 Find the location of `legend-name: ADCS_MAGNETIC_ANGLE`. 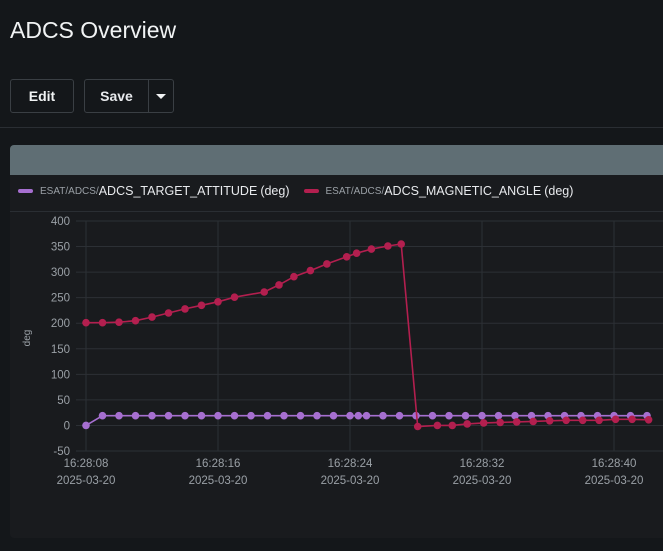

legend-name: ADCS_MAGNETIC_ANGLE is located at coordinates (463, 191).